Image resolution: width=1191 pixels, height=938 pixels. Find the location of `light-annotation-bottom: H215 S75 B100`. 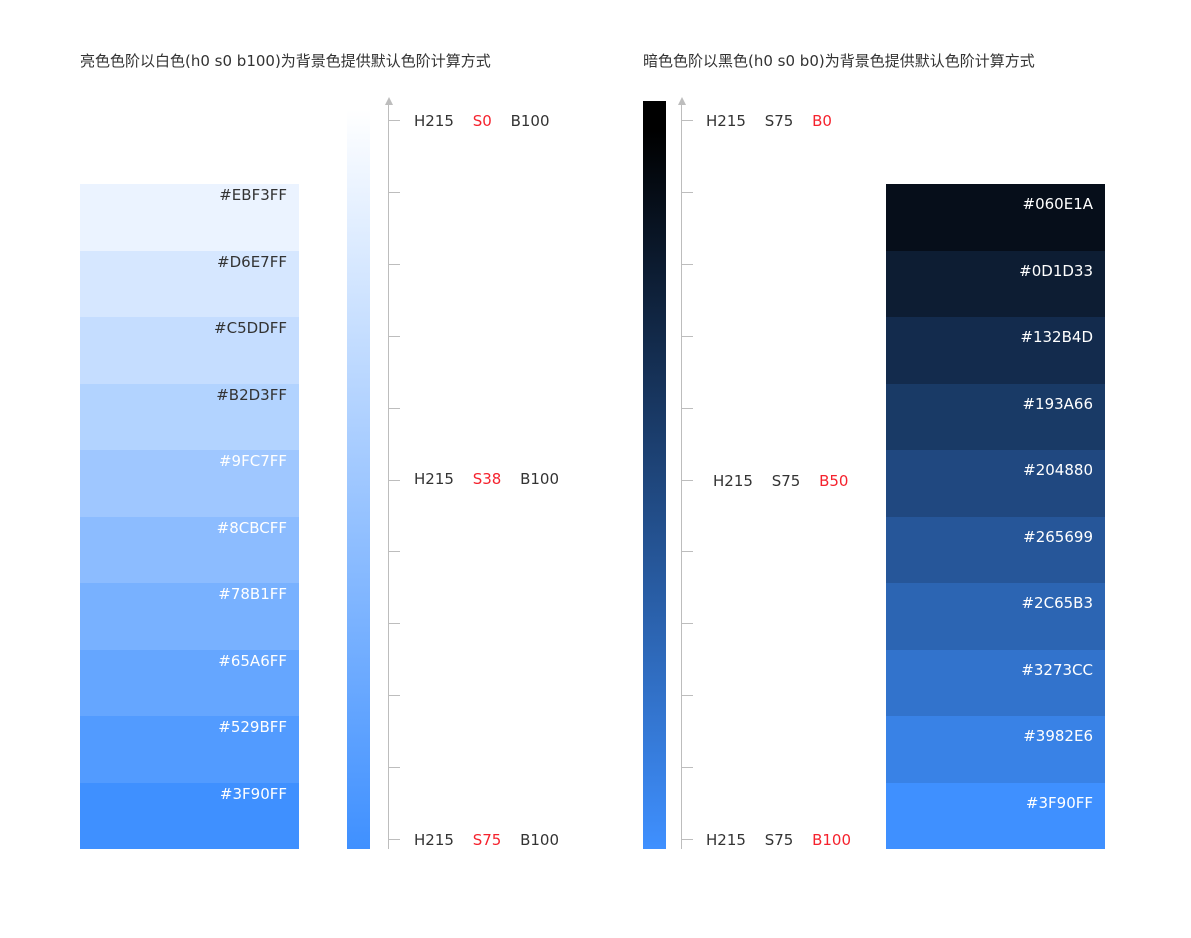

light-annotation-bottom: H215 S75 B100 is located at coordinates (486, 840).